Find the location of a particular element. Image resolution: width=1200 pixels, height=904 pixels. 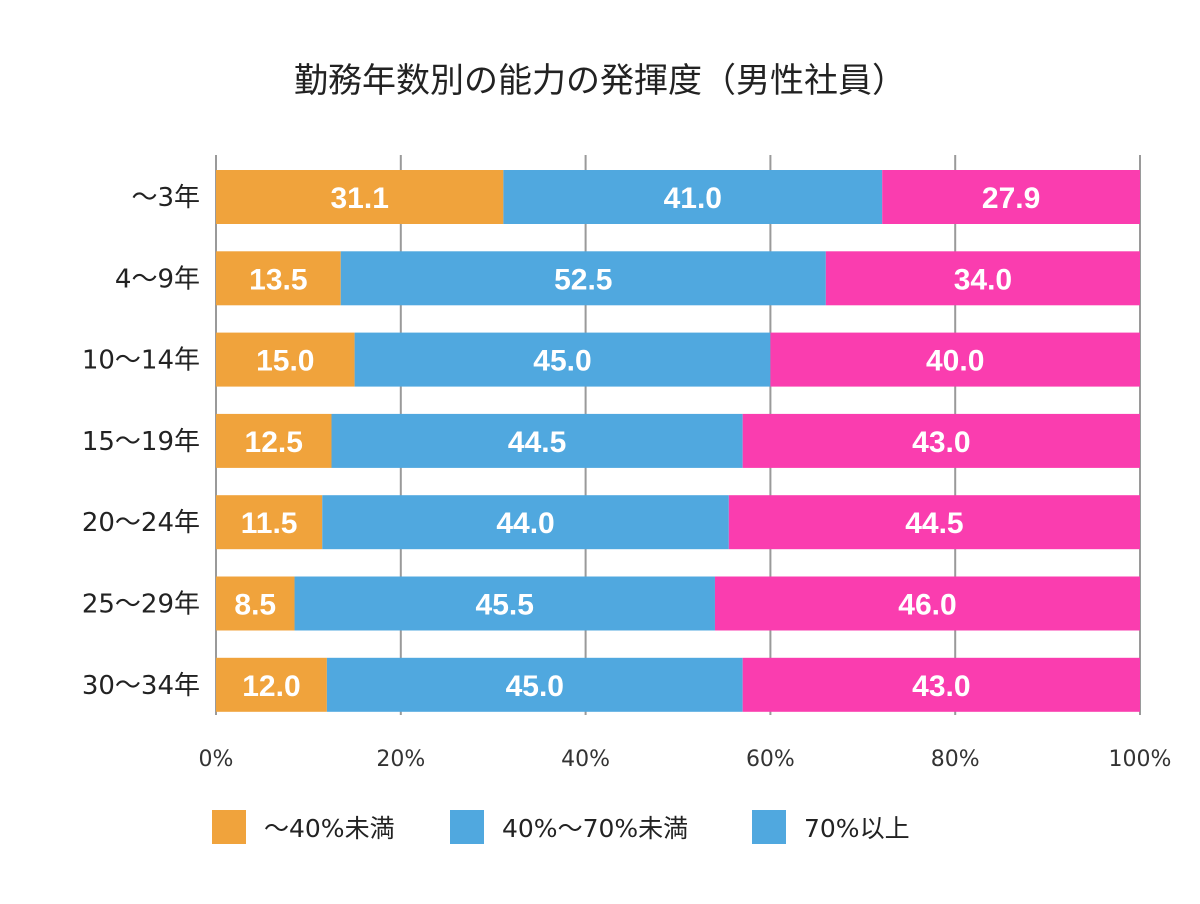

data-label: 44.0 is located at coordinates (525, 523).